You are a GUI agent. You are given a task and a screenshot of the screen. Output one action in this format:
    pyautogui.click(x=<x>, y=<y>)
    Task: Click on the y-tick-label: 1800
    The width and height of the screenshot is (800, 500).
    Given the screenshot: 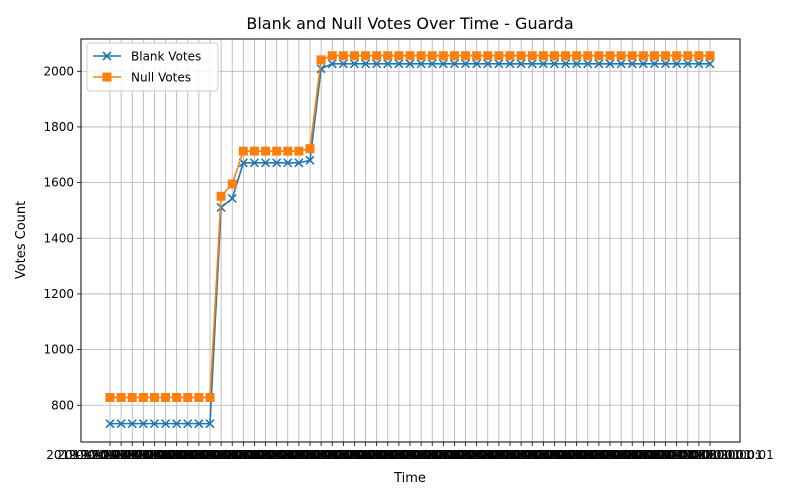 What is the action you would take?
    pyautogui.click(x=58, y=127)
    